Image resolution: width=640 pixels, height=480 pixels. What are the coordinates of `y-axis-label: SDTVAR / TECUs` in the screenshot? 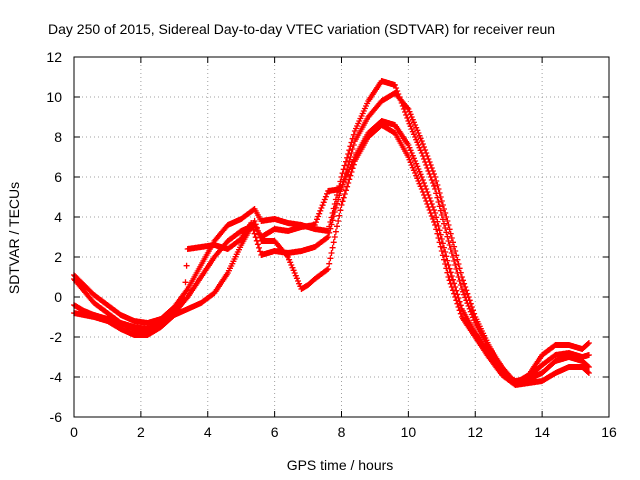 It's located at (14, 238).